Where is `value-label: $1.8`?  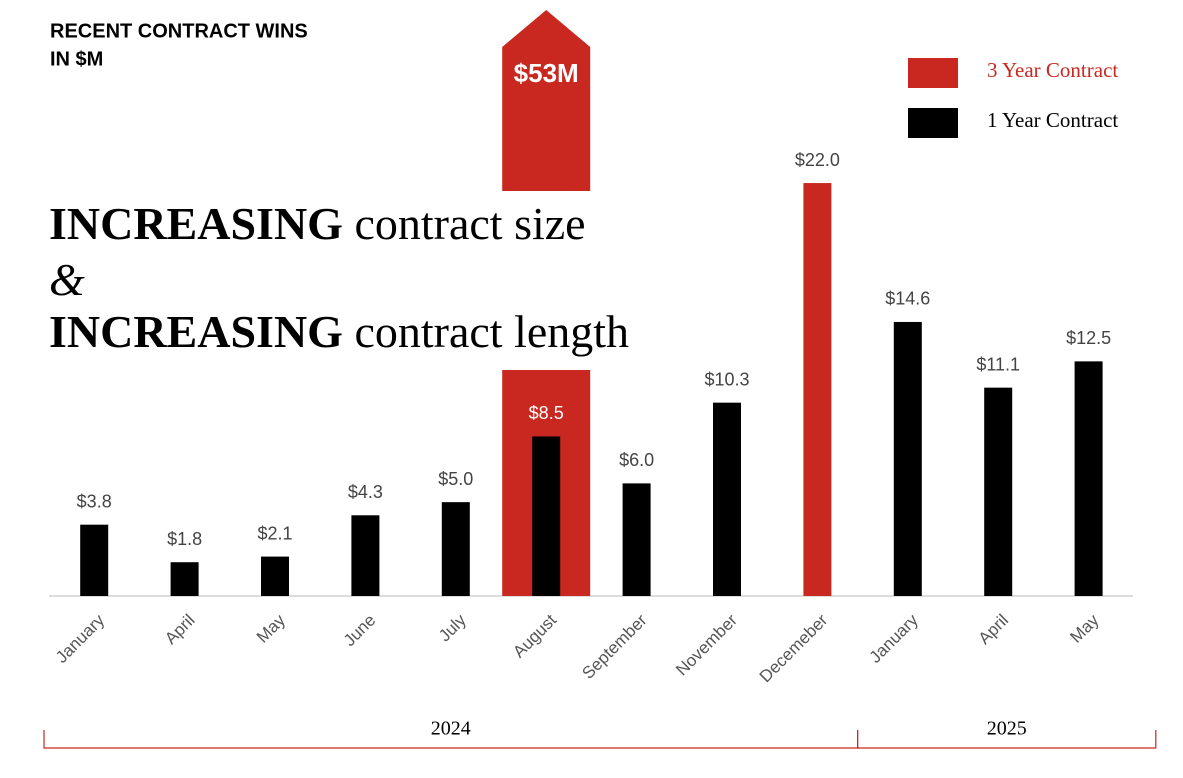 value-label: $1.8 is located at coordinates (184, 539).